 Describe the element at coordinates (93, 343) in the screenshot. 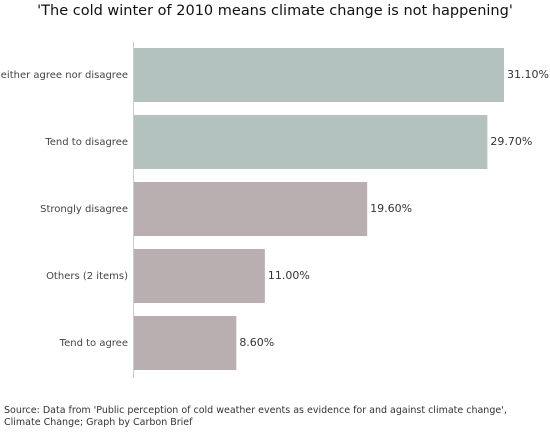

I see `category-label-5: Tend to agree` at that location.